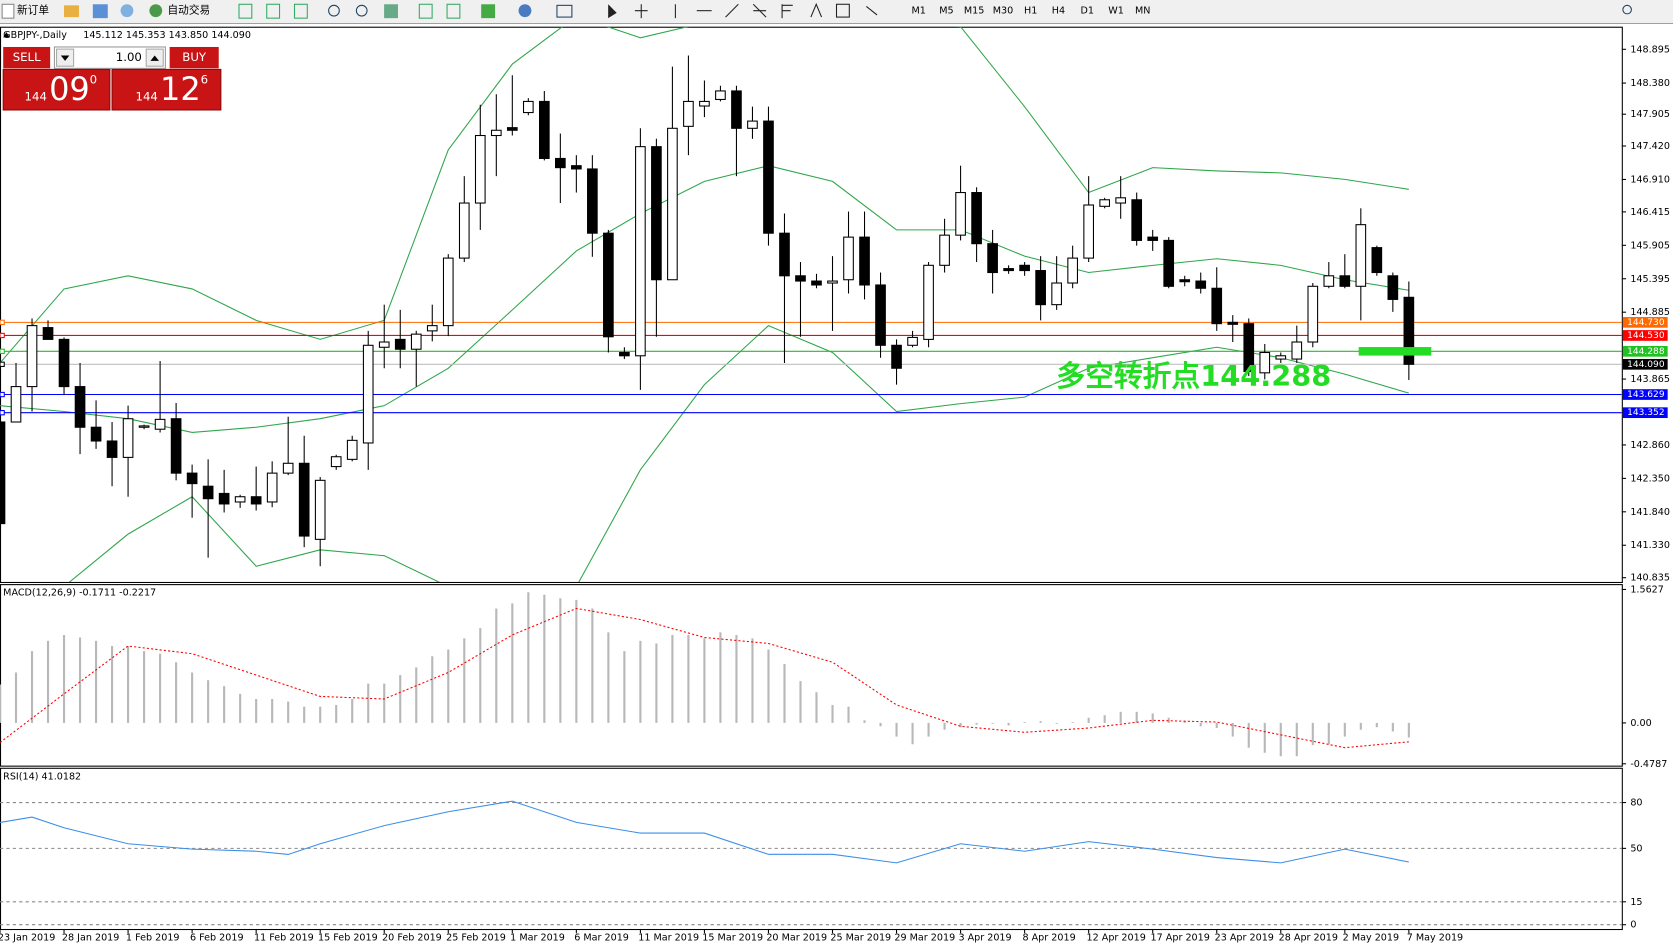 Image resolution: width=1673 pixels, height=945 pixels. I want to click on buy-label: BUY, so click(194, 57).